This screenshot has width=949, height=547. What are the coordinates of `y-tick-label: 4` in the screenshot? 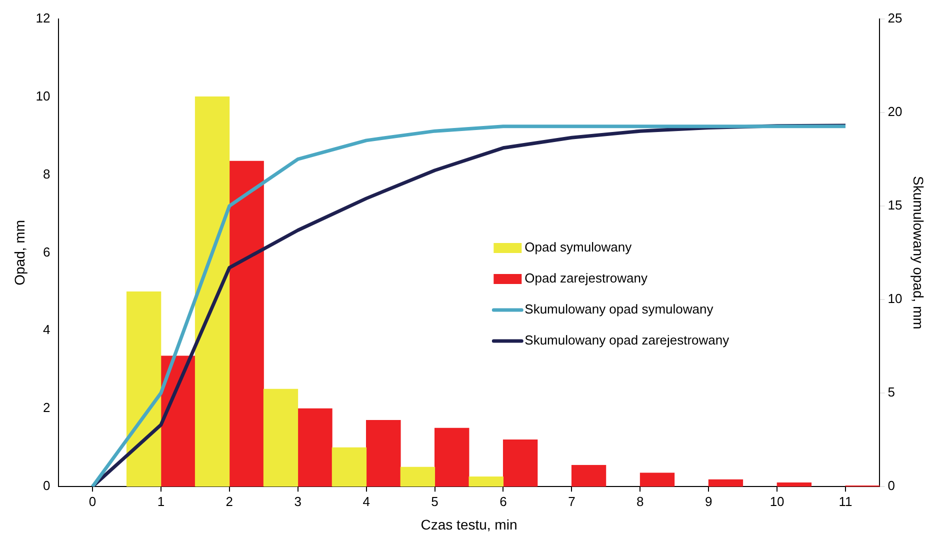 It's located at (46, 330).